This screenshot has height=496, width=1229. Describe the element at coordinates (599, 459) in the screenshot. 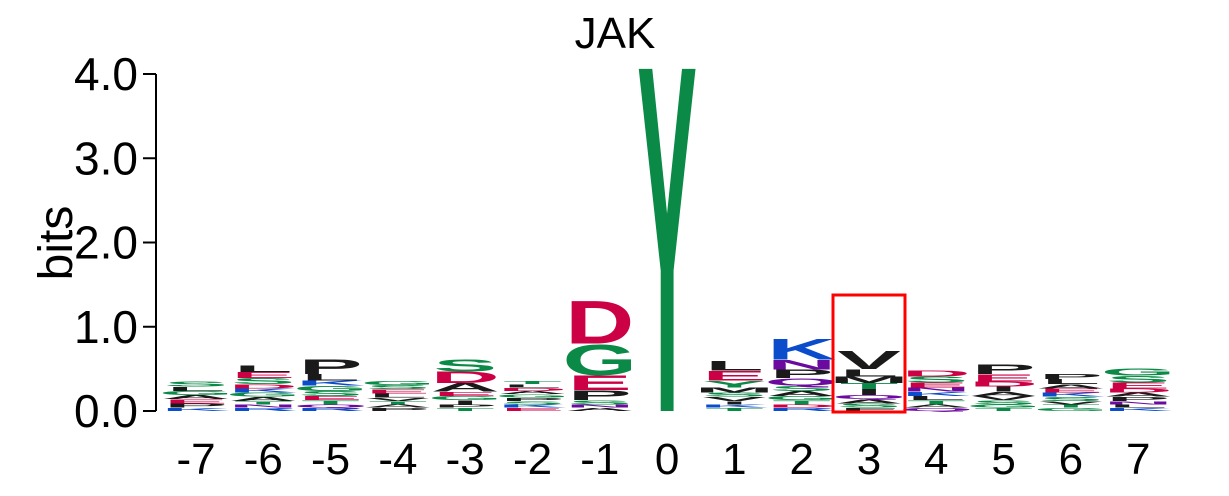

I see `x-tick-label: -1` at that location.